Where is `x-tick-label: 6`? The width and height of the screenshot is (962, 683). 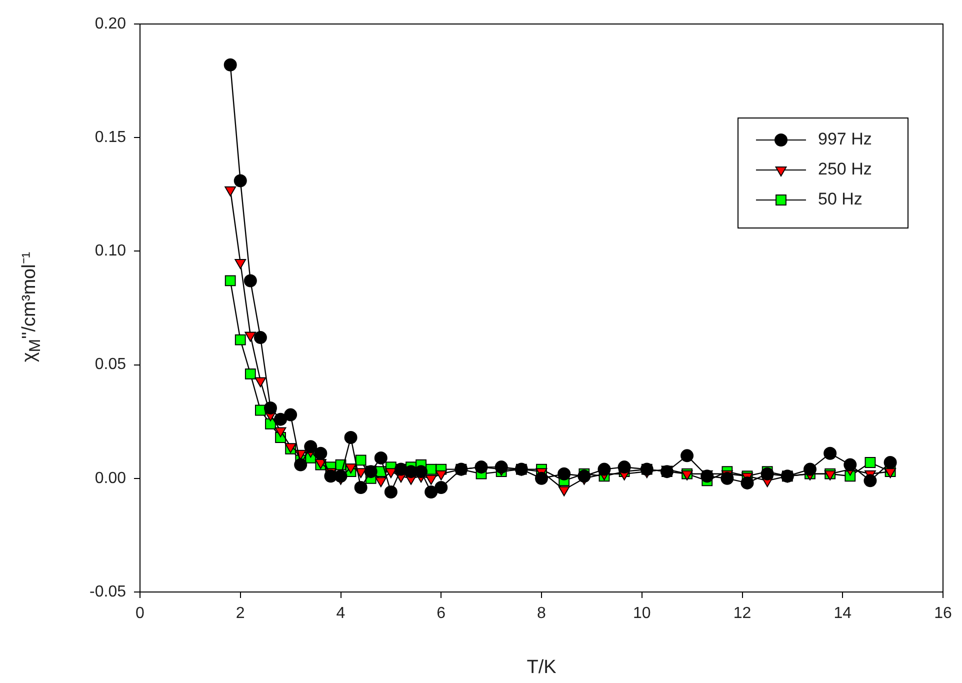
x-tick-label: 6 is located at coordinates (441, 613).